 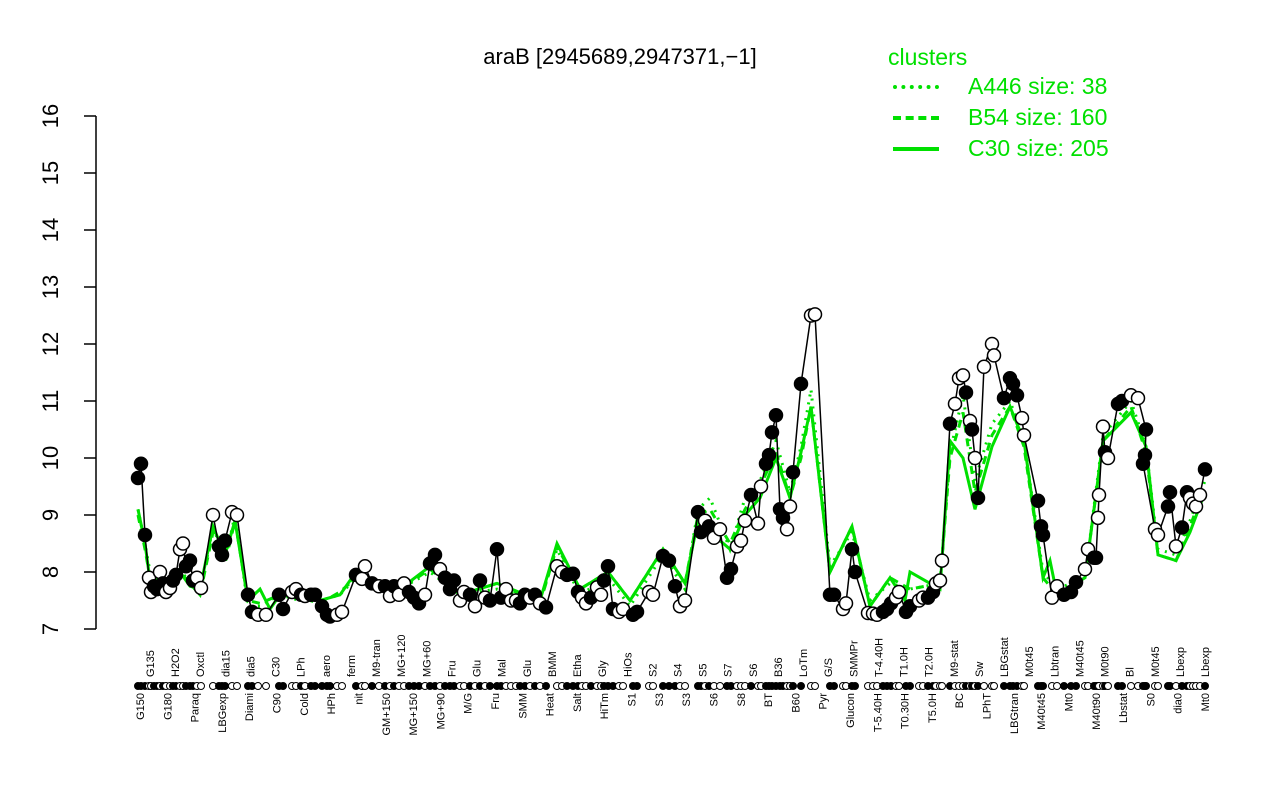 I want to click on x-tick-label: HiOs, so click(x=628, y=664).